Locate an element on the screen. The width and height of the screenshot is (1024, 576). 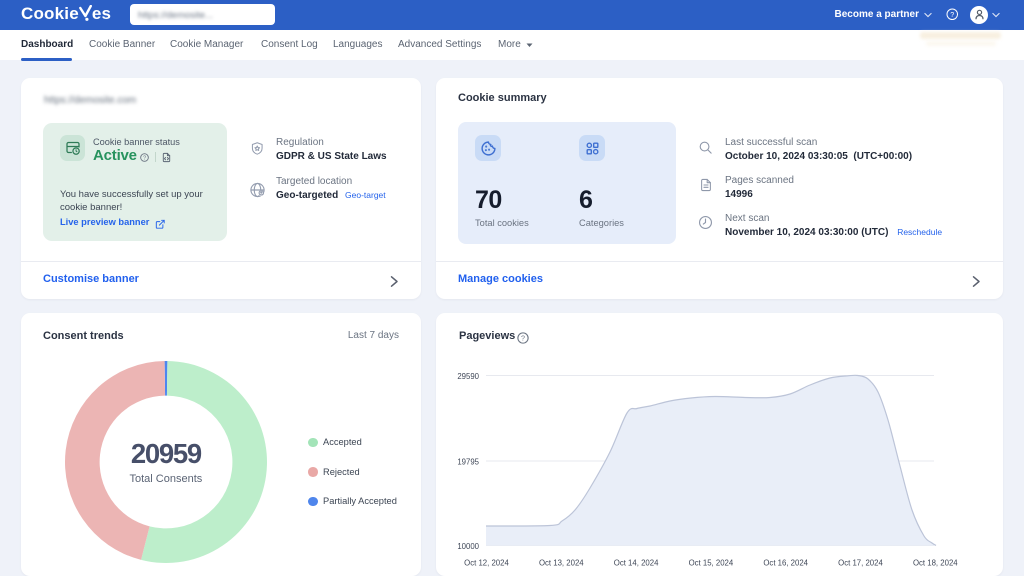
svg-text: Oct 13, 2024 is located at coordinates (561, 563).